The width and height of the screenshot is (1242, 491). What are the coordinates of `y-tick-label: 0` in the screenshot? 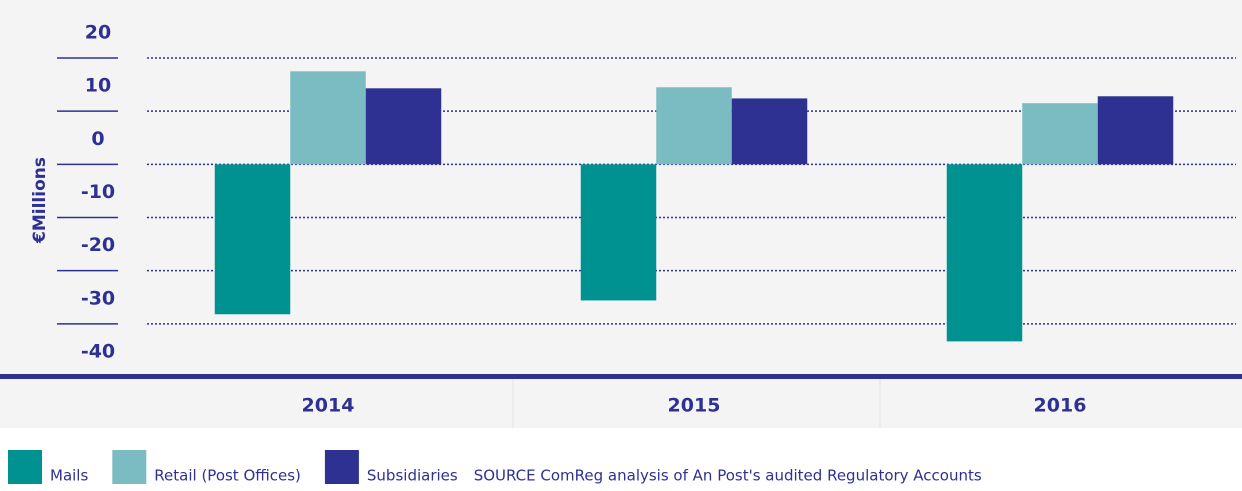 It's located at (97, 139).